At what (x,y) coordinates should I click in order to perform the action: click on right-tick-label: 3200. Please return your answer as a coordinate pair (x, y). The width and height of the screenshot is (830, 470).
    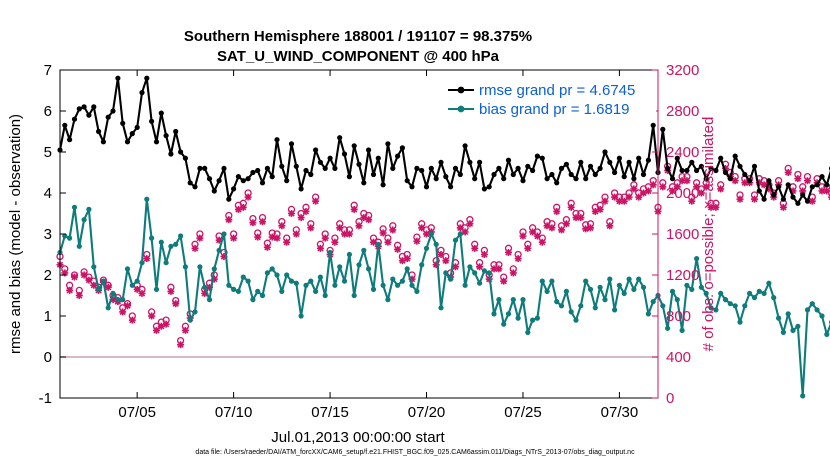
    Looking at the image, I should click on (682, 70).